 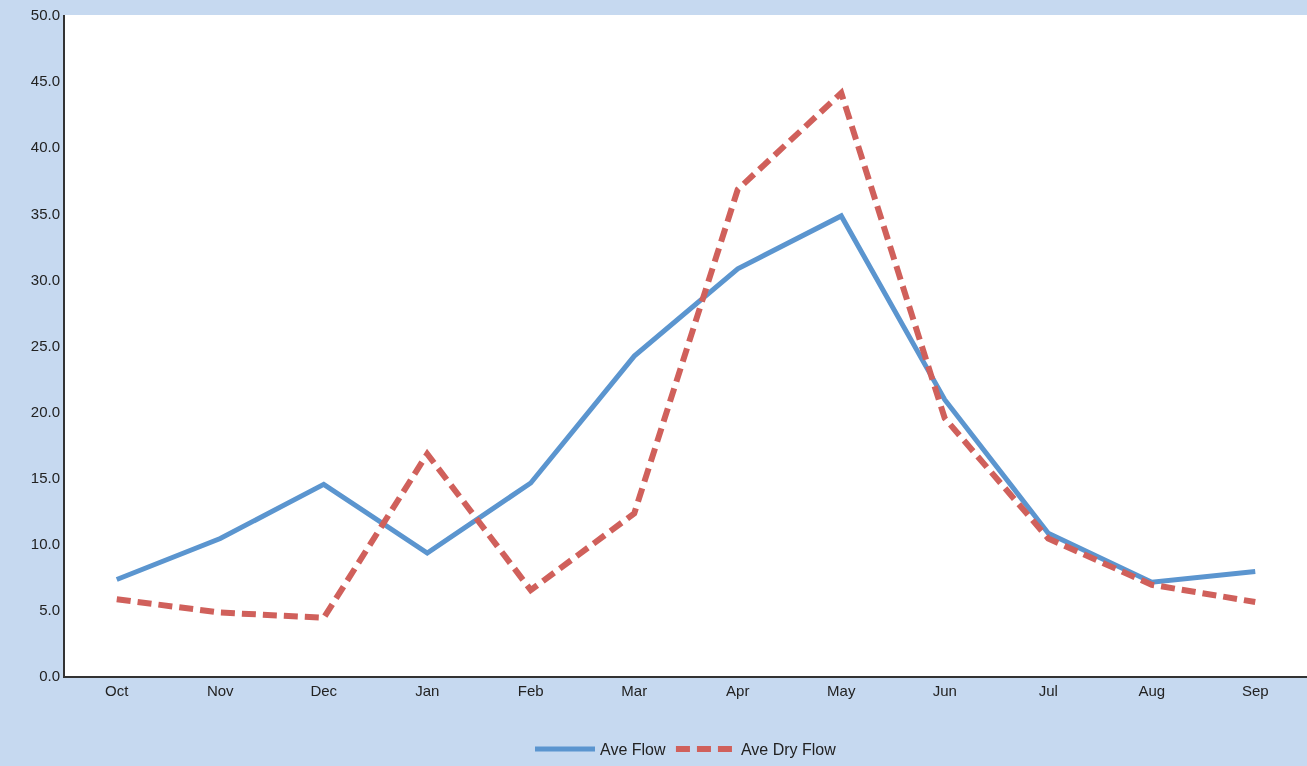 What do you see at coordinates (634, 690) in the screenshot?
I see `x-tick-label: Mar` at bounding box center [634, 690].